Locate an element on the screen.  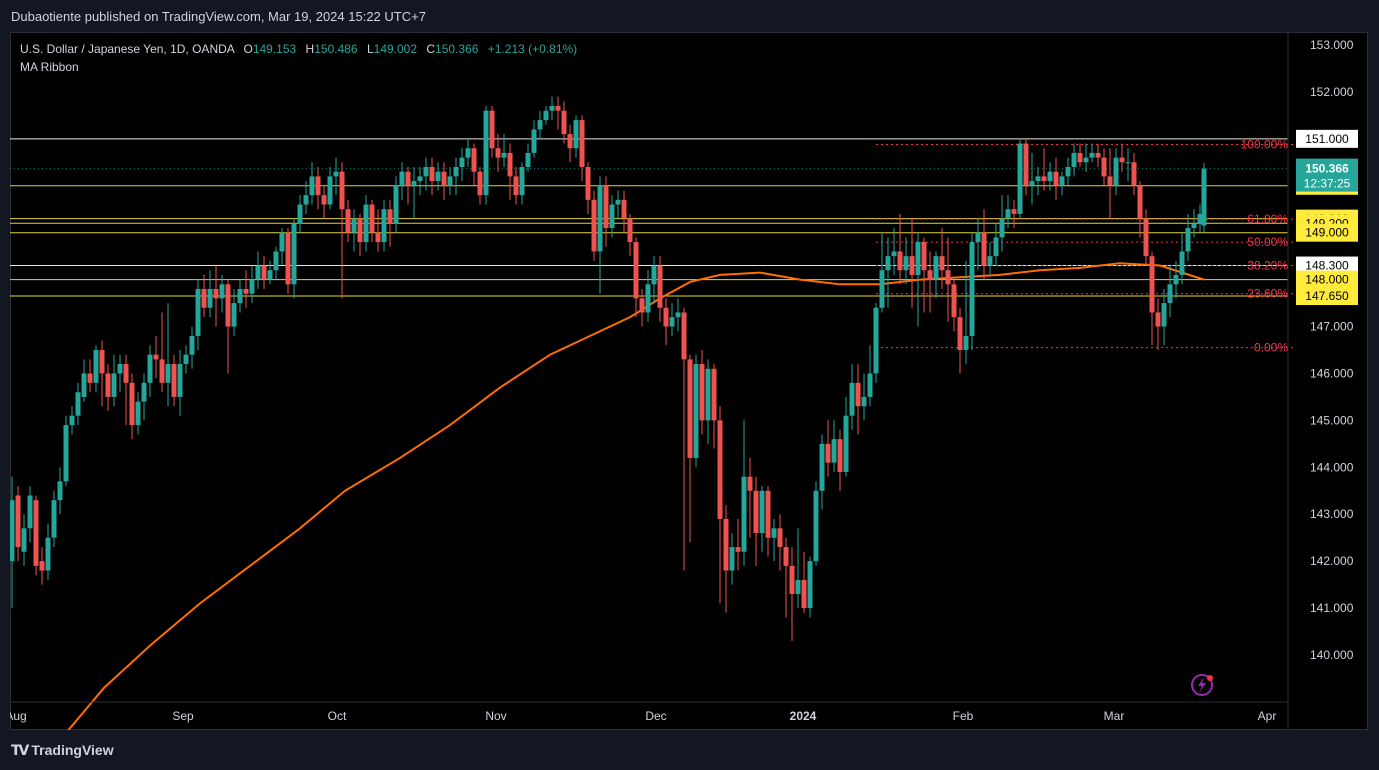
lightning-icon is located at coordinates (1202, 685).